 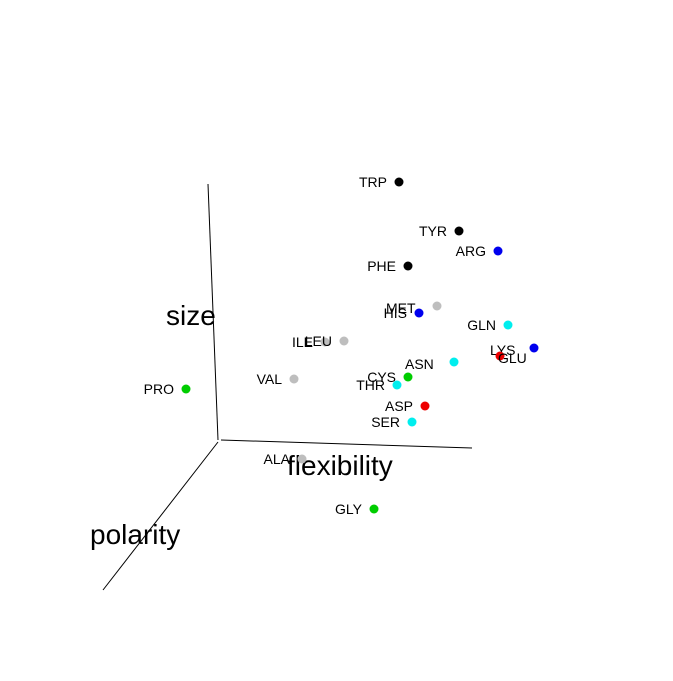 What do you see at coordinates (270, 379) in the screenshot?
I see `point-label: VAL` at bounding box center [270, 379].